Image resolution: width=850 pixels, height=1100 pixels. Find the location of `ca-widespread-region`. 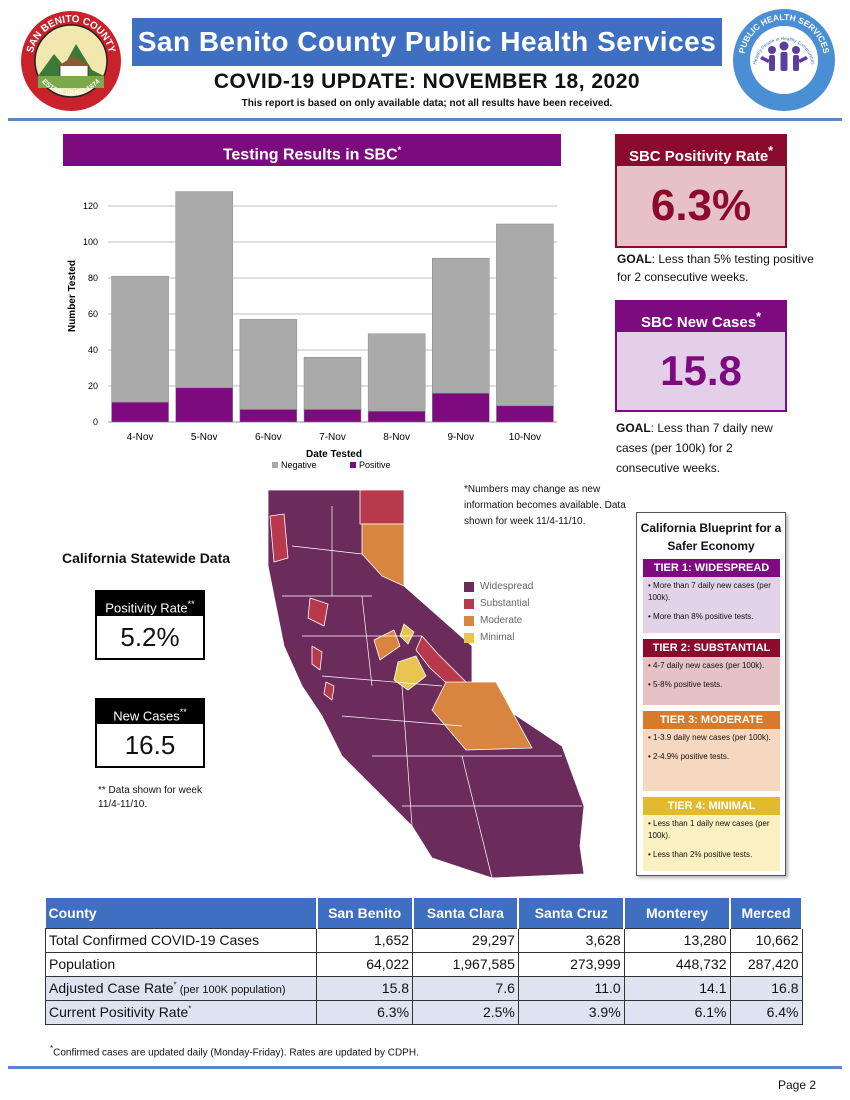

ca-widespread-region is located at coordinates (426, 684).